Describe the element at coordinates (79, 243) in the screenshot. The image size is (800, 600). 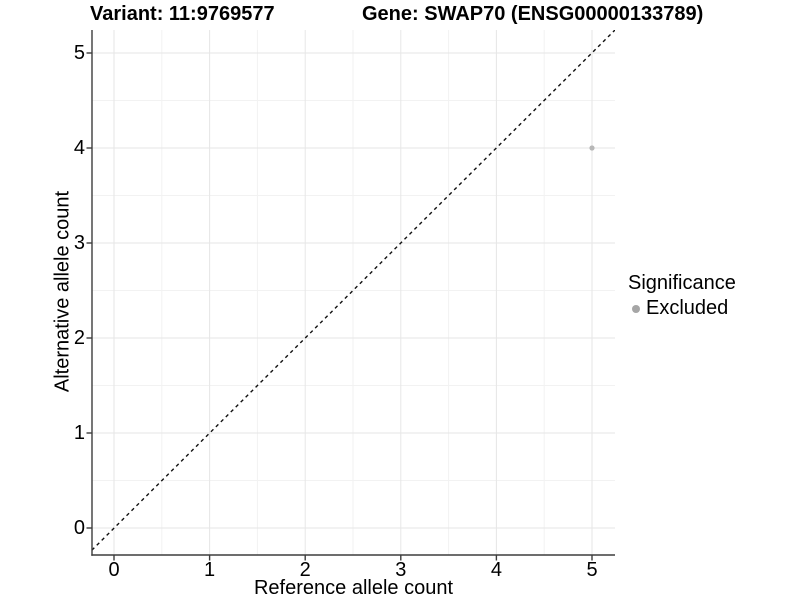
I see `y-tick-label: 3` at that location.